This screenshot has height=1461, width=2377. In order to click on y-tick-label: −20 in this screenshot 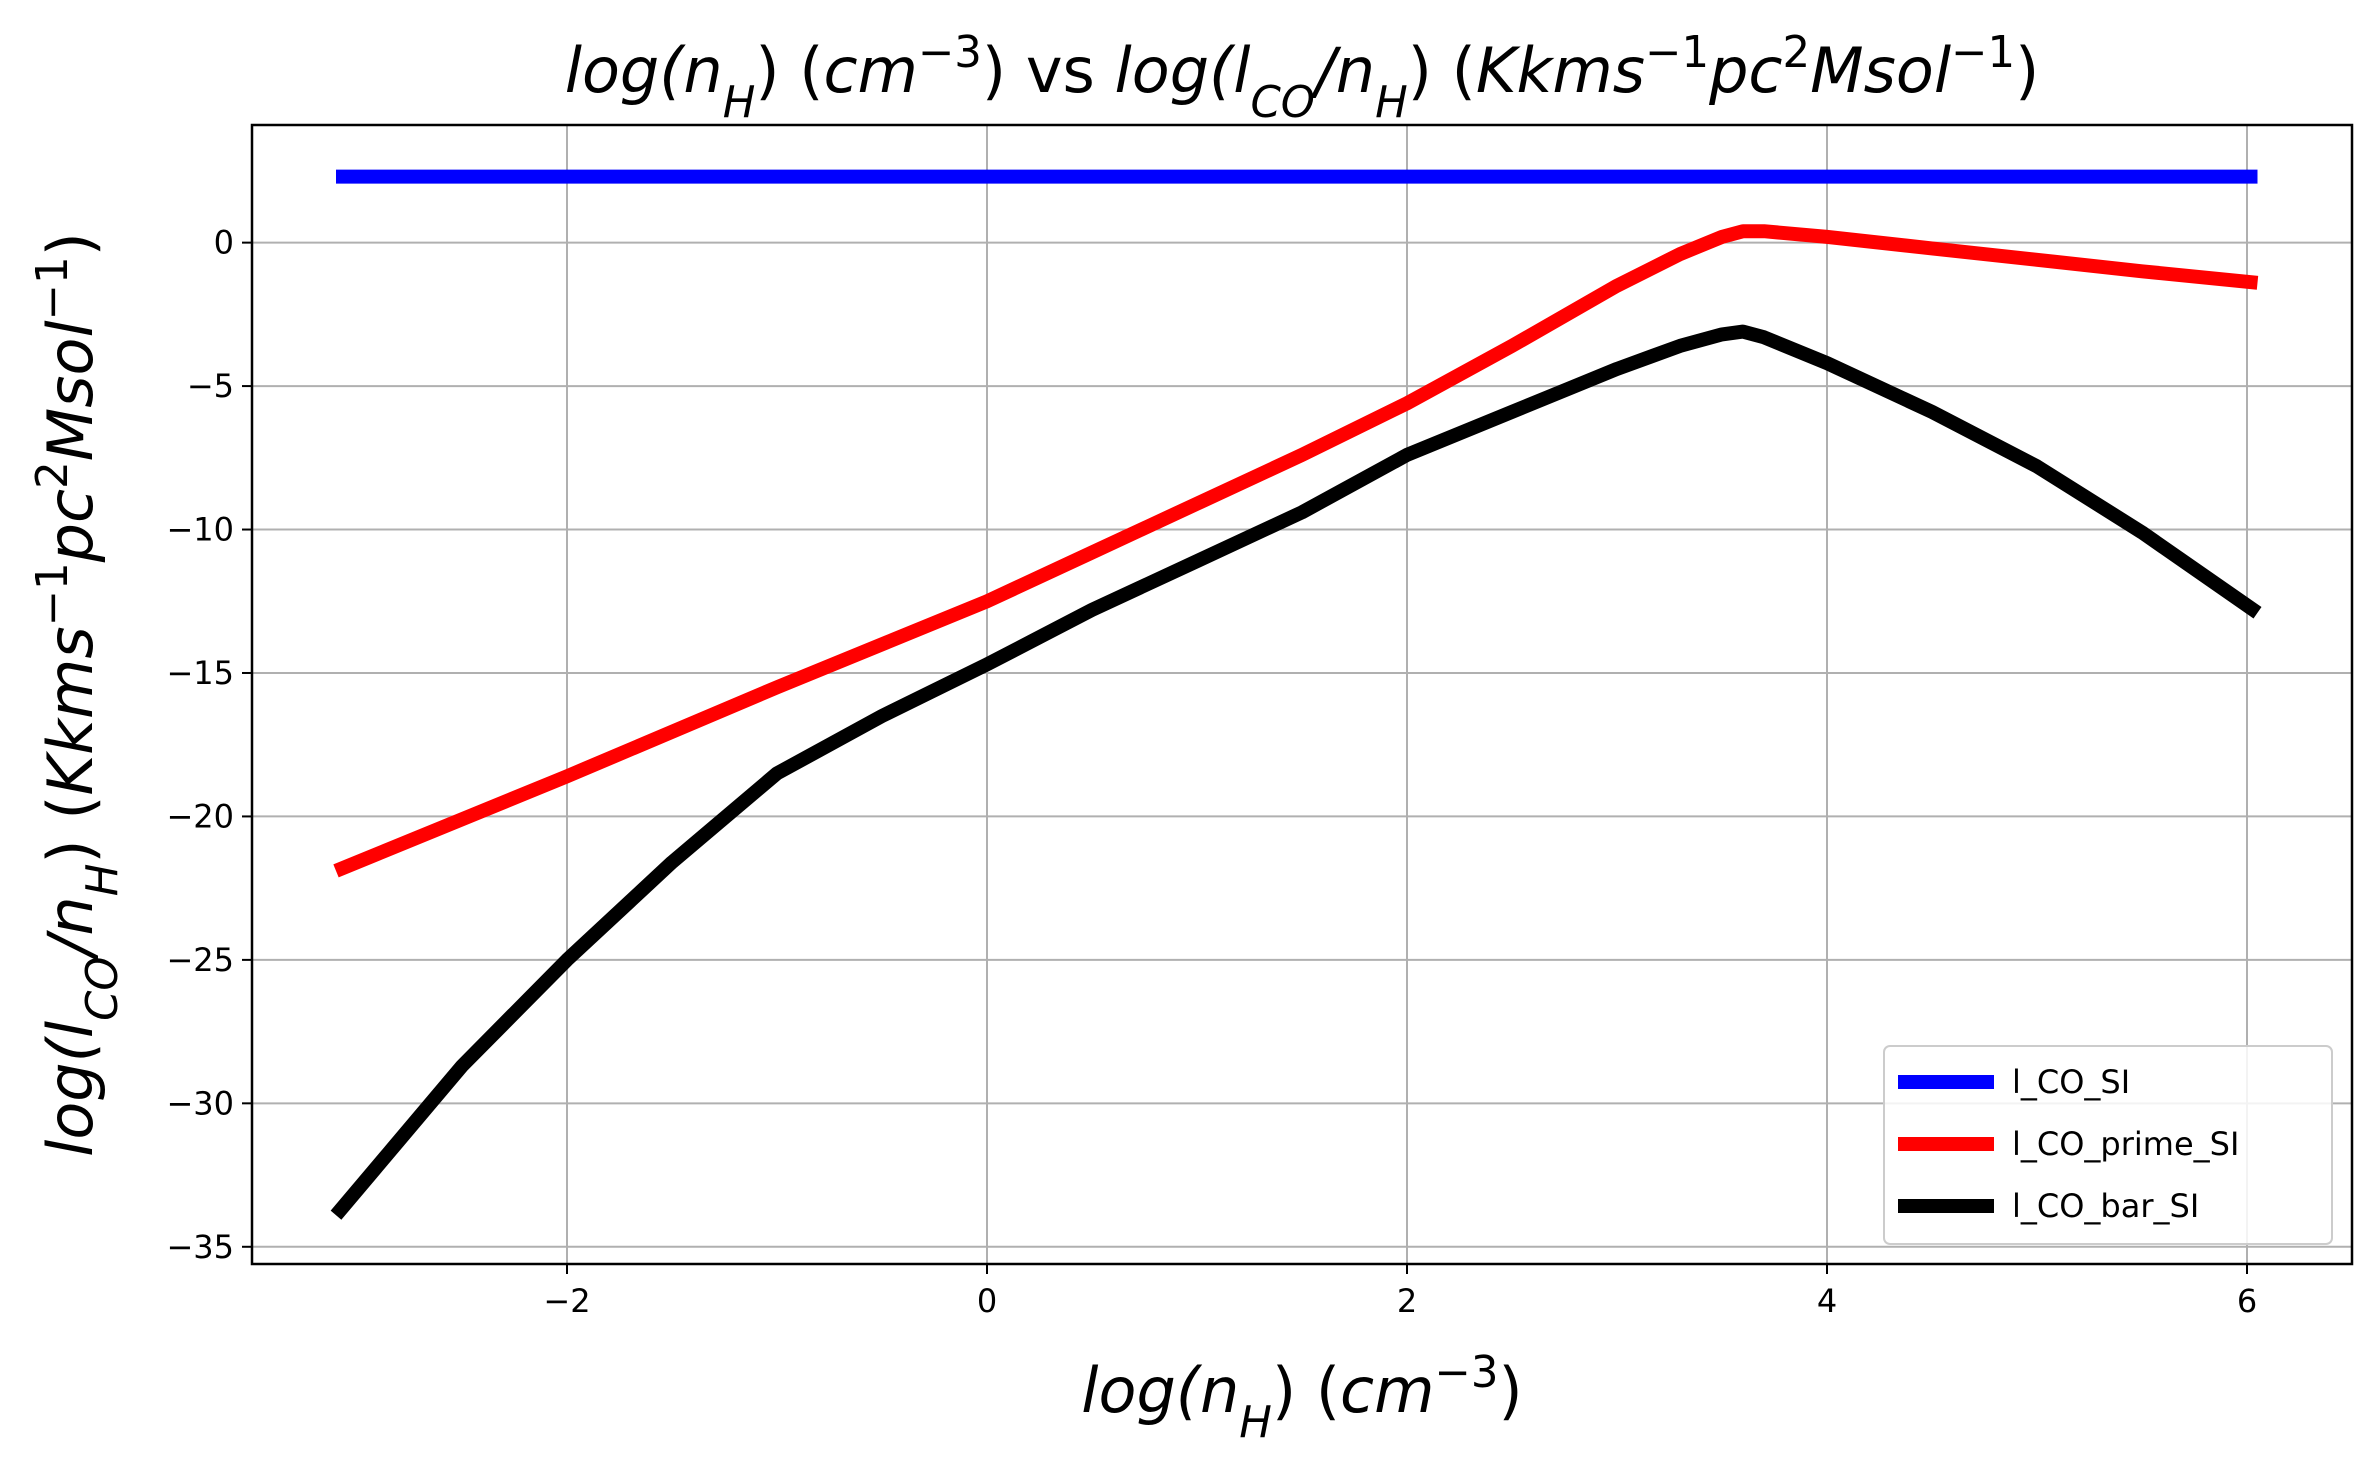, I will do `click(200, 816)`.